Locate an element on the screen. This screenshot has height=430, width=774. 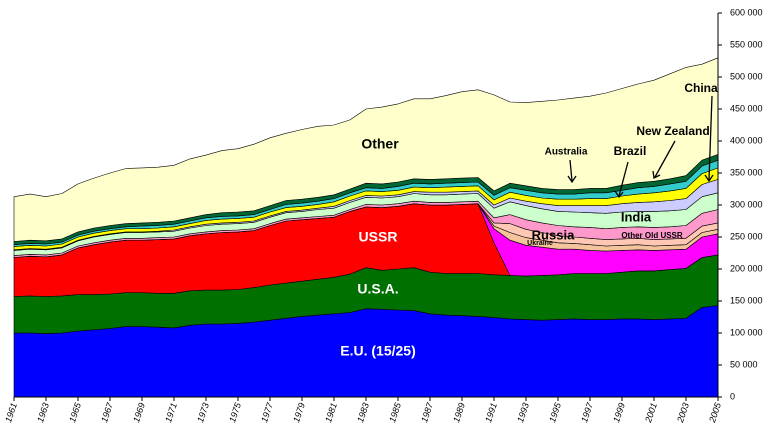
x-tick-label: 1995 is located at coordinates (555, 412).